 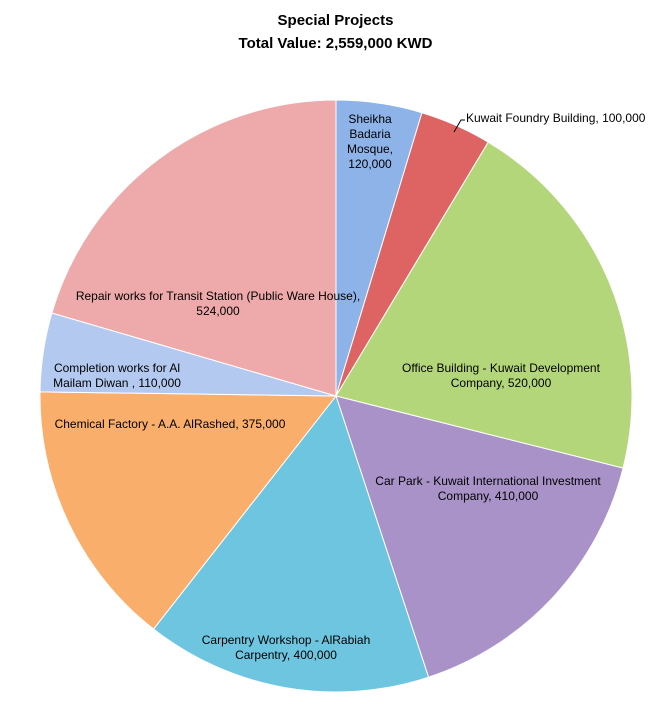 What do you see at coordinates (556, 118) in the screenshot?
I see `data-label: Kuwait Foundry Building, 100,000` at bounding box center [556, 118].